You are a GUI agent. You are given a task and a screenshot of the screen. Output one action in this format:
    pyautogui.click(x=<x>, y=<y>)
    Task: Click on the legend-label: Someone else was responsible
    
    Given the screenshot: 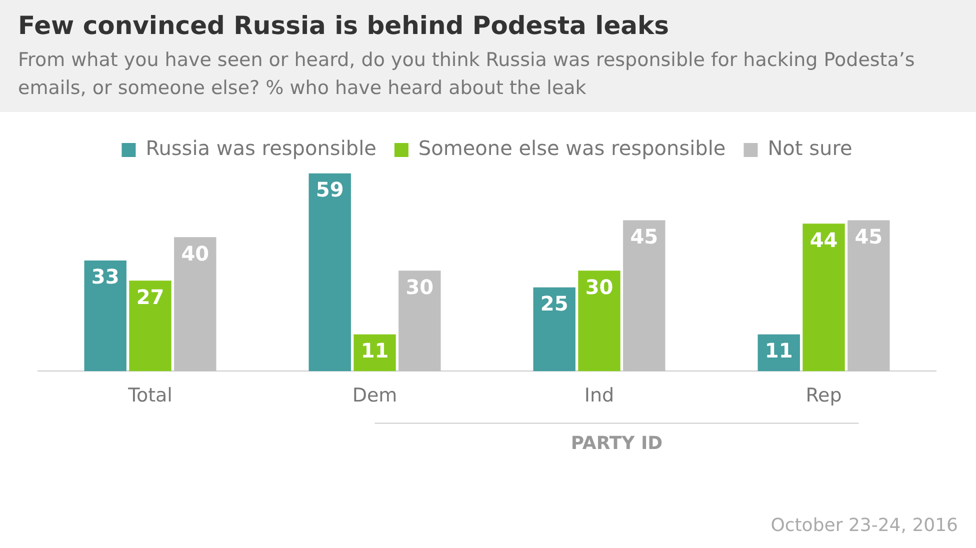 What is the action you would take?
    pyautogui.click(x=572, y=148)
    